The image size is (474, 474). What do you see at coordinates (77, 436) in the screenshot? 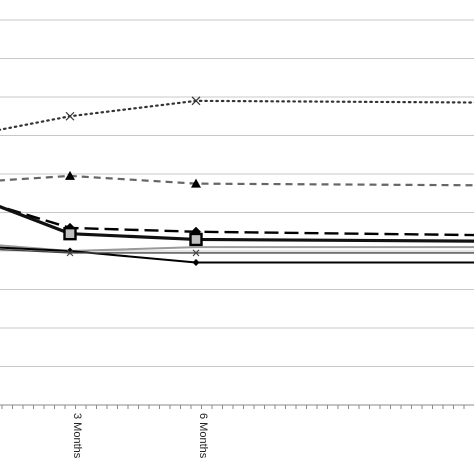
I see `x-tick-label: 3 Months` at bounding box center [77, 436].